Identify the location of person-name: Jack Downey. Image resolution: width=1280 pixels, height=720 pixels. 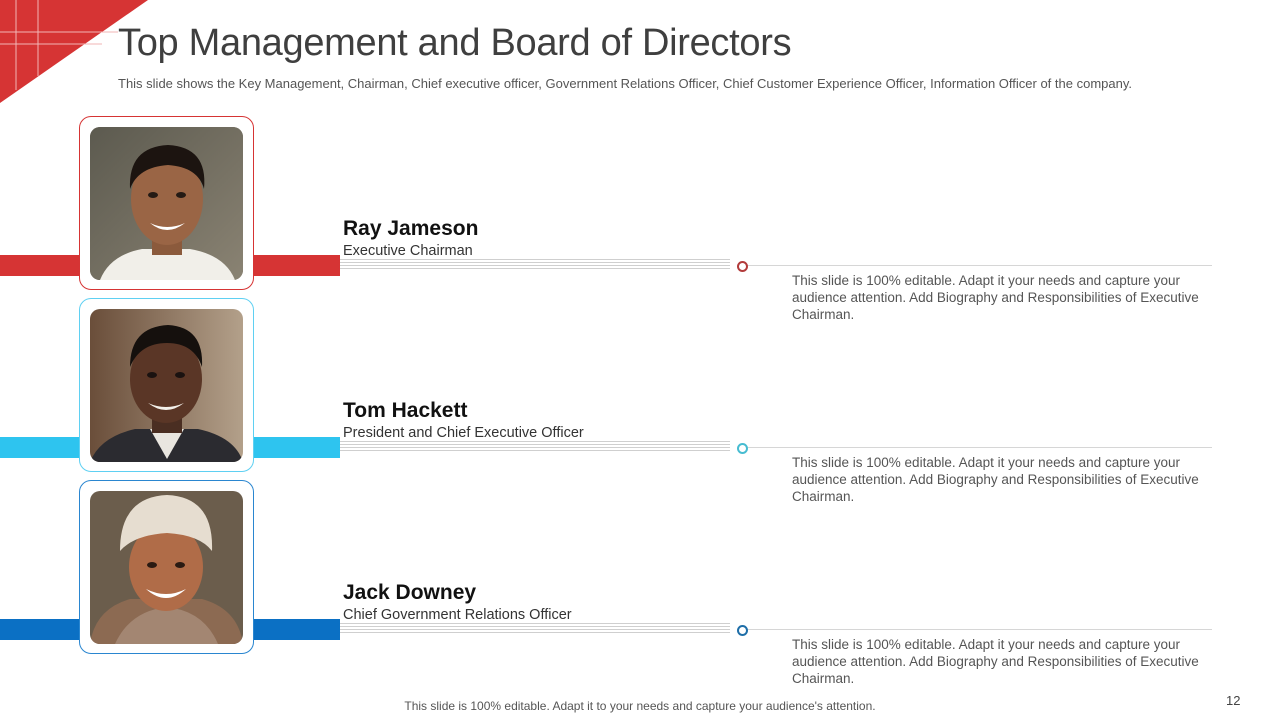
(410, 592).